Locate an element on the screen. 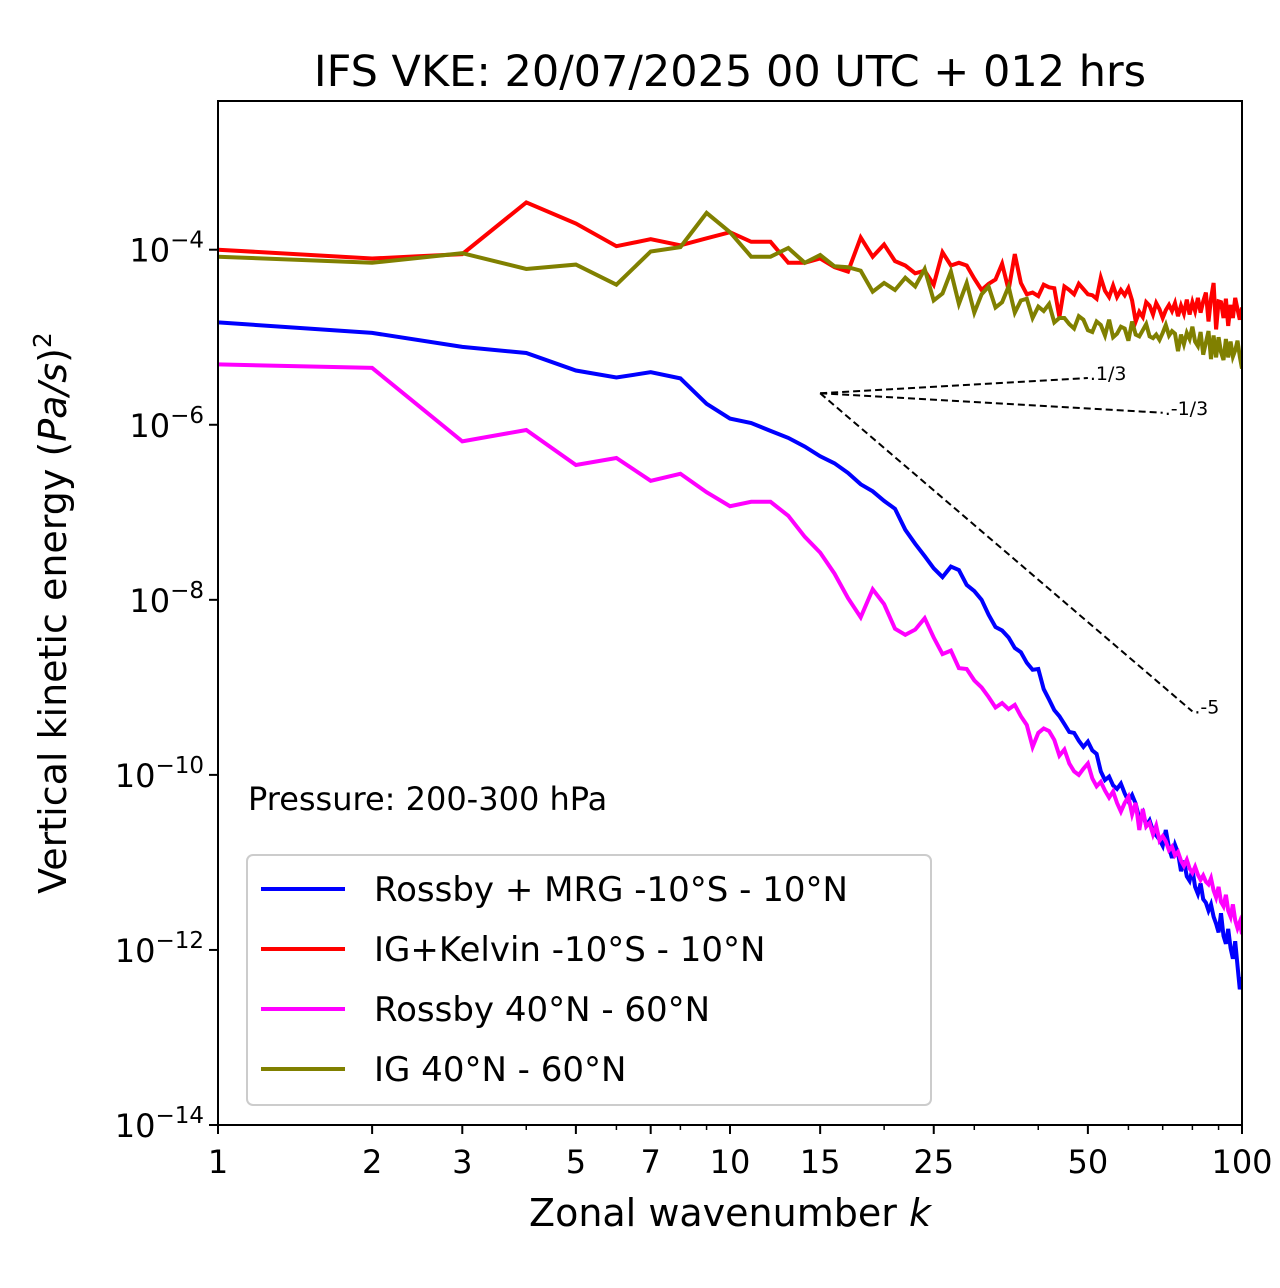 Image resolution: width=1280 pixels, height=1288 pixels. y-axis-label-main: Vertical kinetic energy ( is located at coordinates (53, 668).